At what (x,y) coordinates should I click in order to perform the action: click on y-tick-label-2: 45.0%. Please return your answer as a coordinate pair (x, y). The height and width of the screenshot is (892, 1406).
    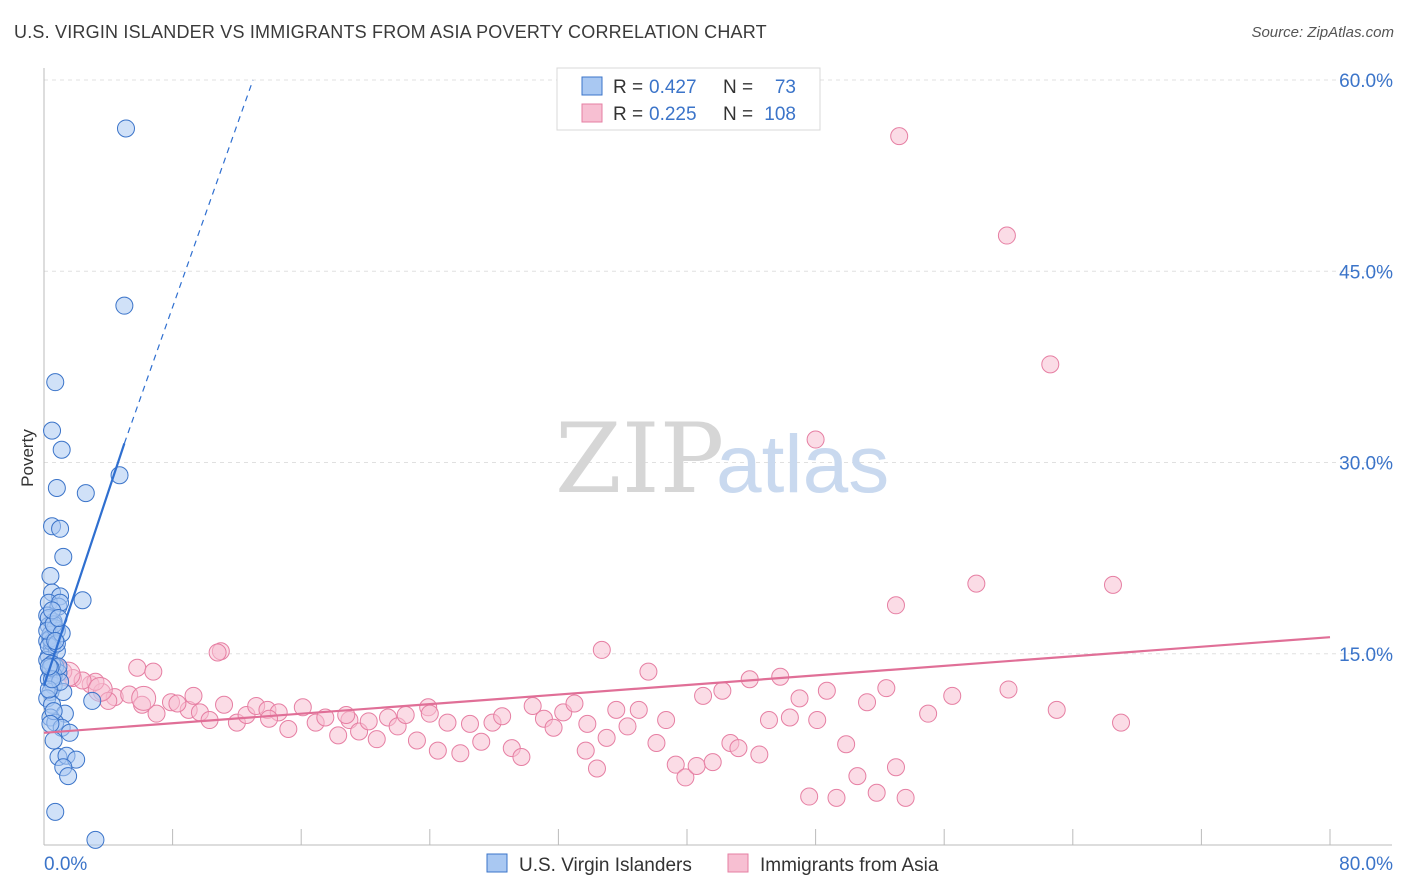
    Looking at the image, I should click on (1366, 272).